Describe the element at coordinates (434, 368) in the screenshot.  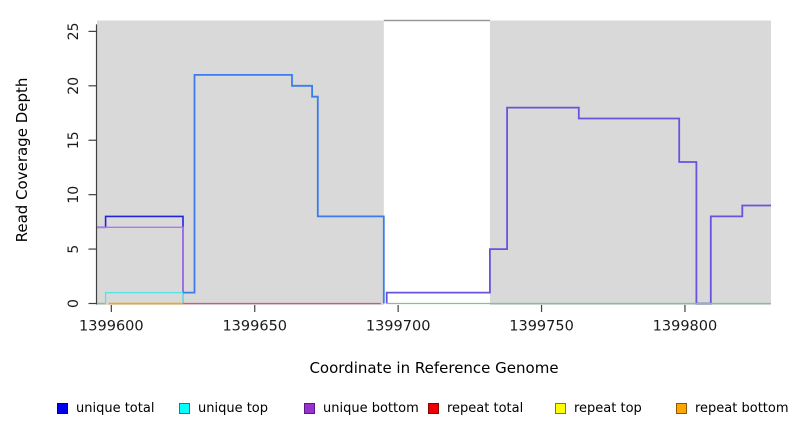
I see `x-axis-title: Coordinate in Reference Genome` at that location.